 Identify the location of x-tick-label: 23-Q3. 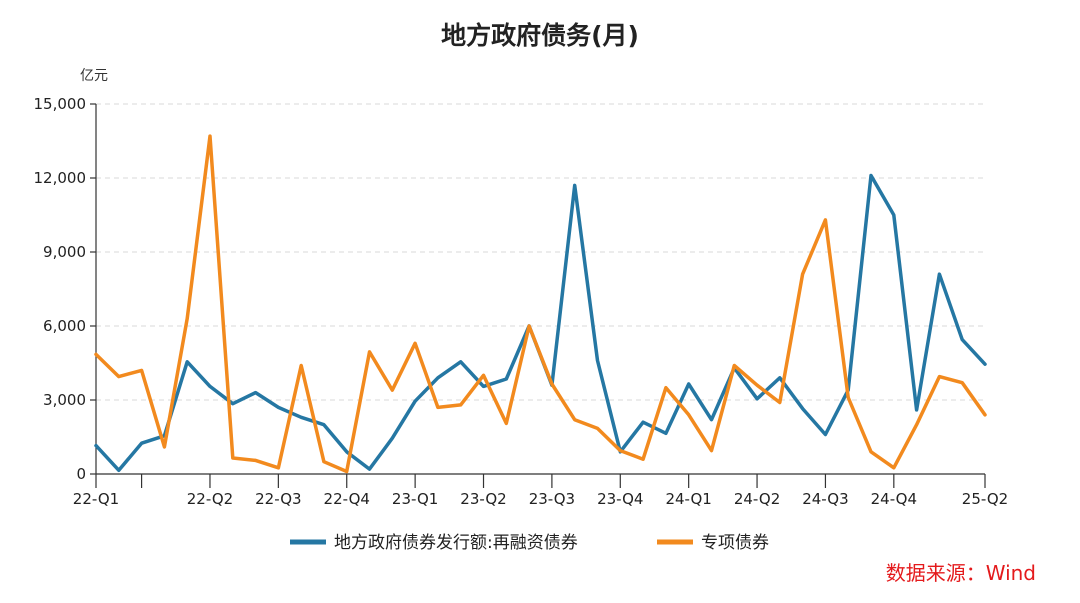
(552, 499).